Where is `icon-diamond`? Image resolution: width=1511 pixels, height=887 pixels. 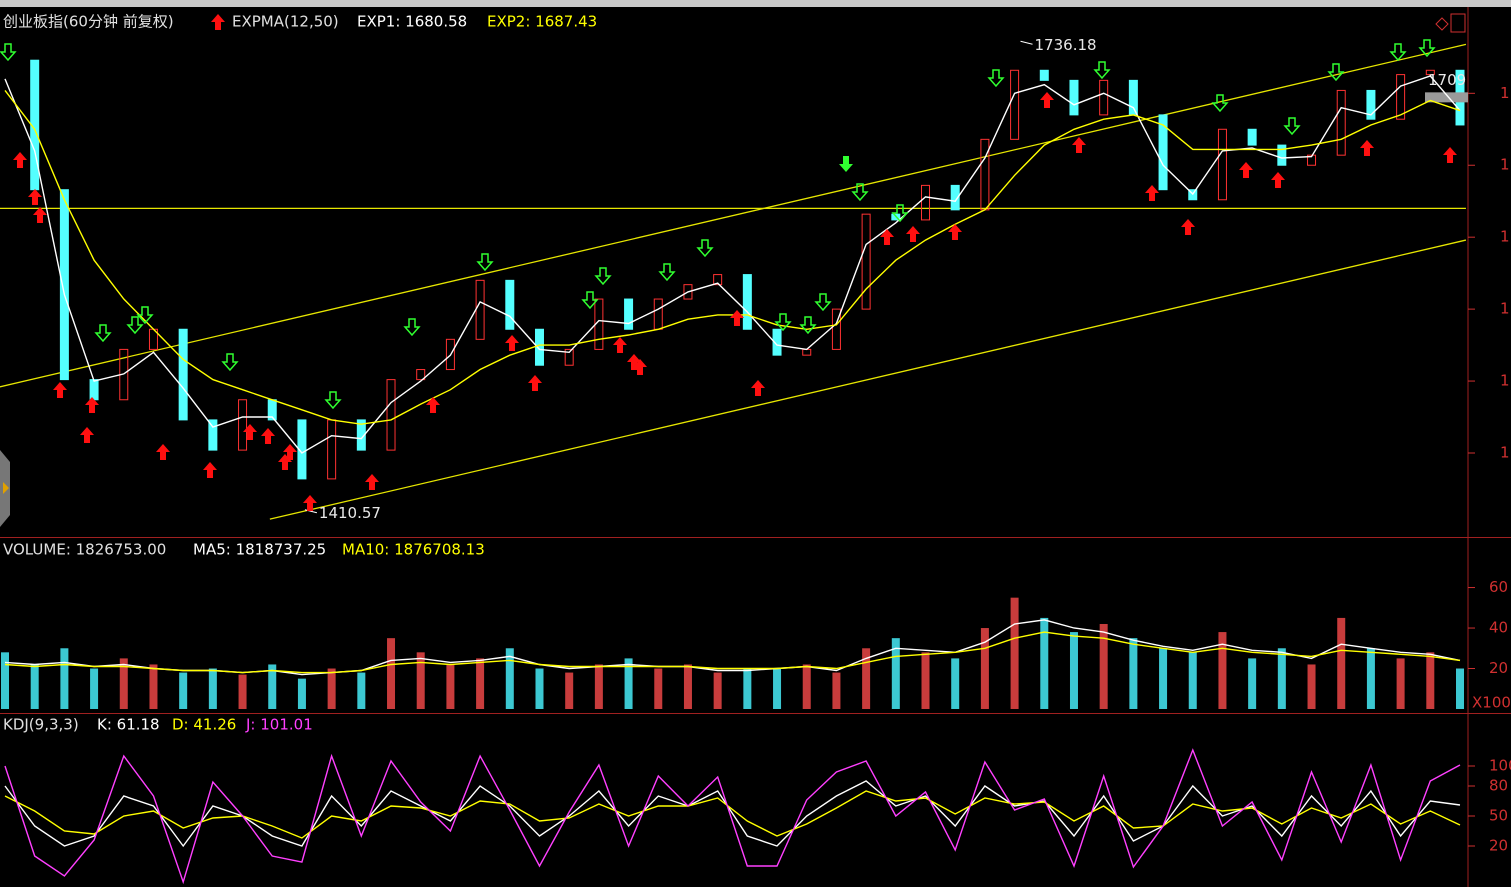 icon-diamond is located at coordinates (1442, 24).